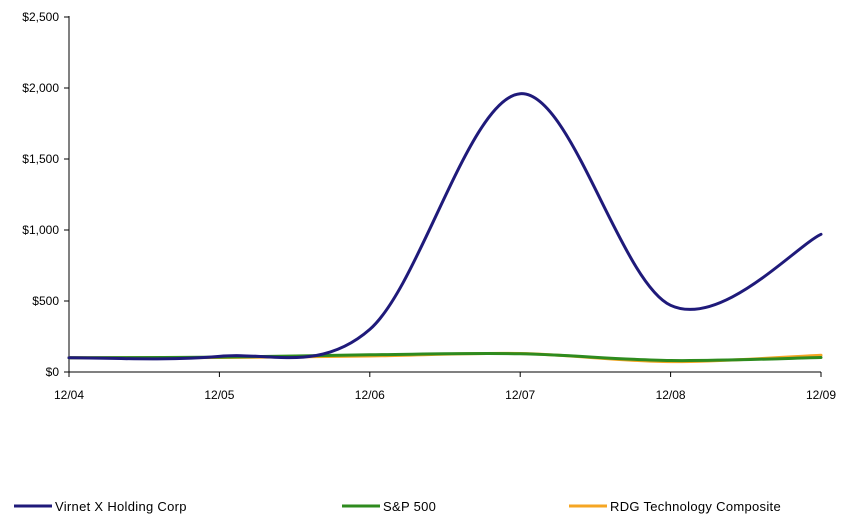  What do you see at coordinates (821, 395) in the screenshot?
I see `x-tick-label: 12/09` at bounding box center [821, 395].